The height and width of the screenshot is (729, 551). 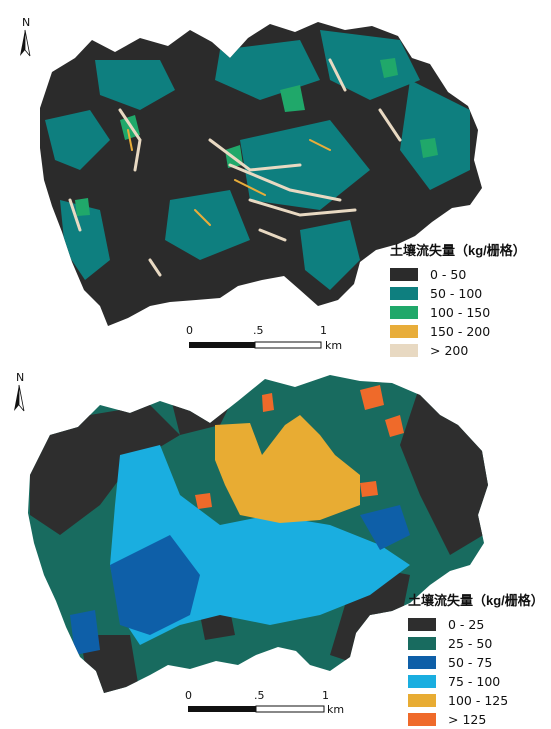 What do you see at coordinates (476, 719) in the screenshot?
I see `legend-item: > 125` at bounding box center [476, 719].